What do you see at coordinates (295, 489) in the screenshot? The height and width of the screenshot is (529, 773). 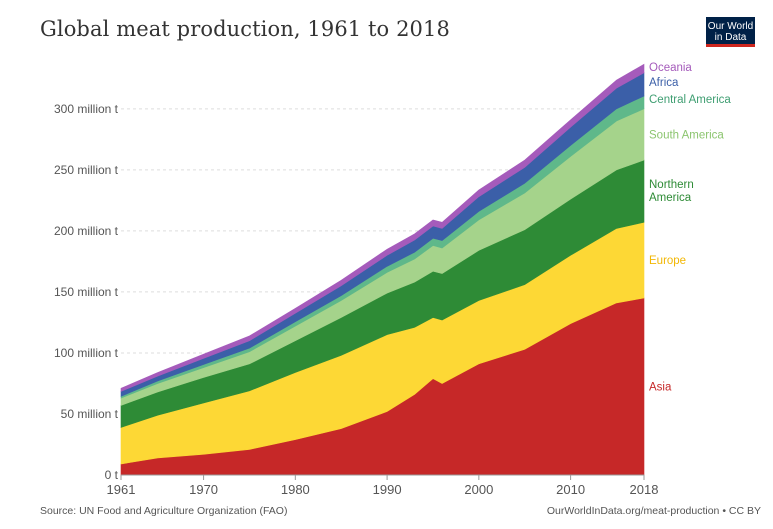 I see `x-tick-label: 1980` at bounding box center [295, 489].